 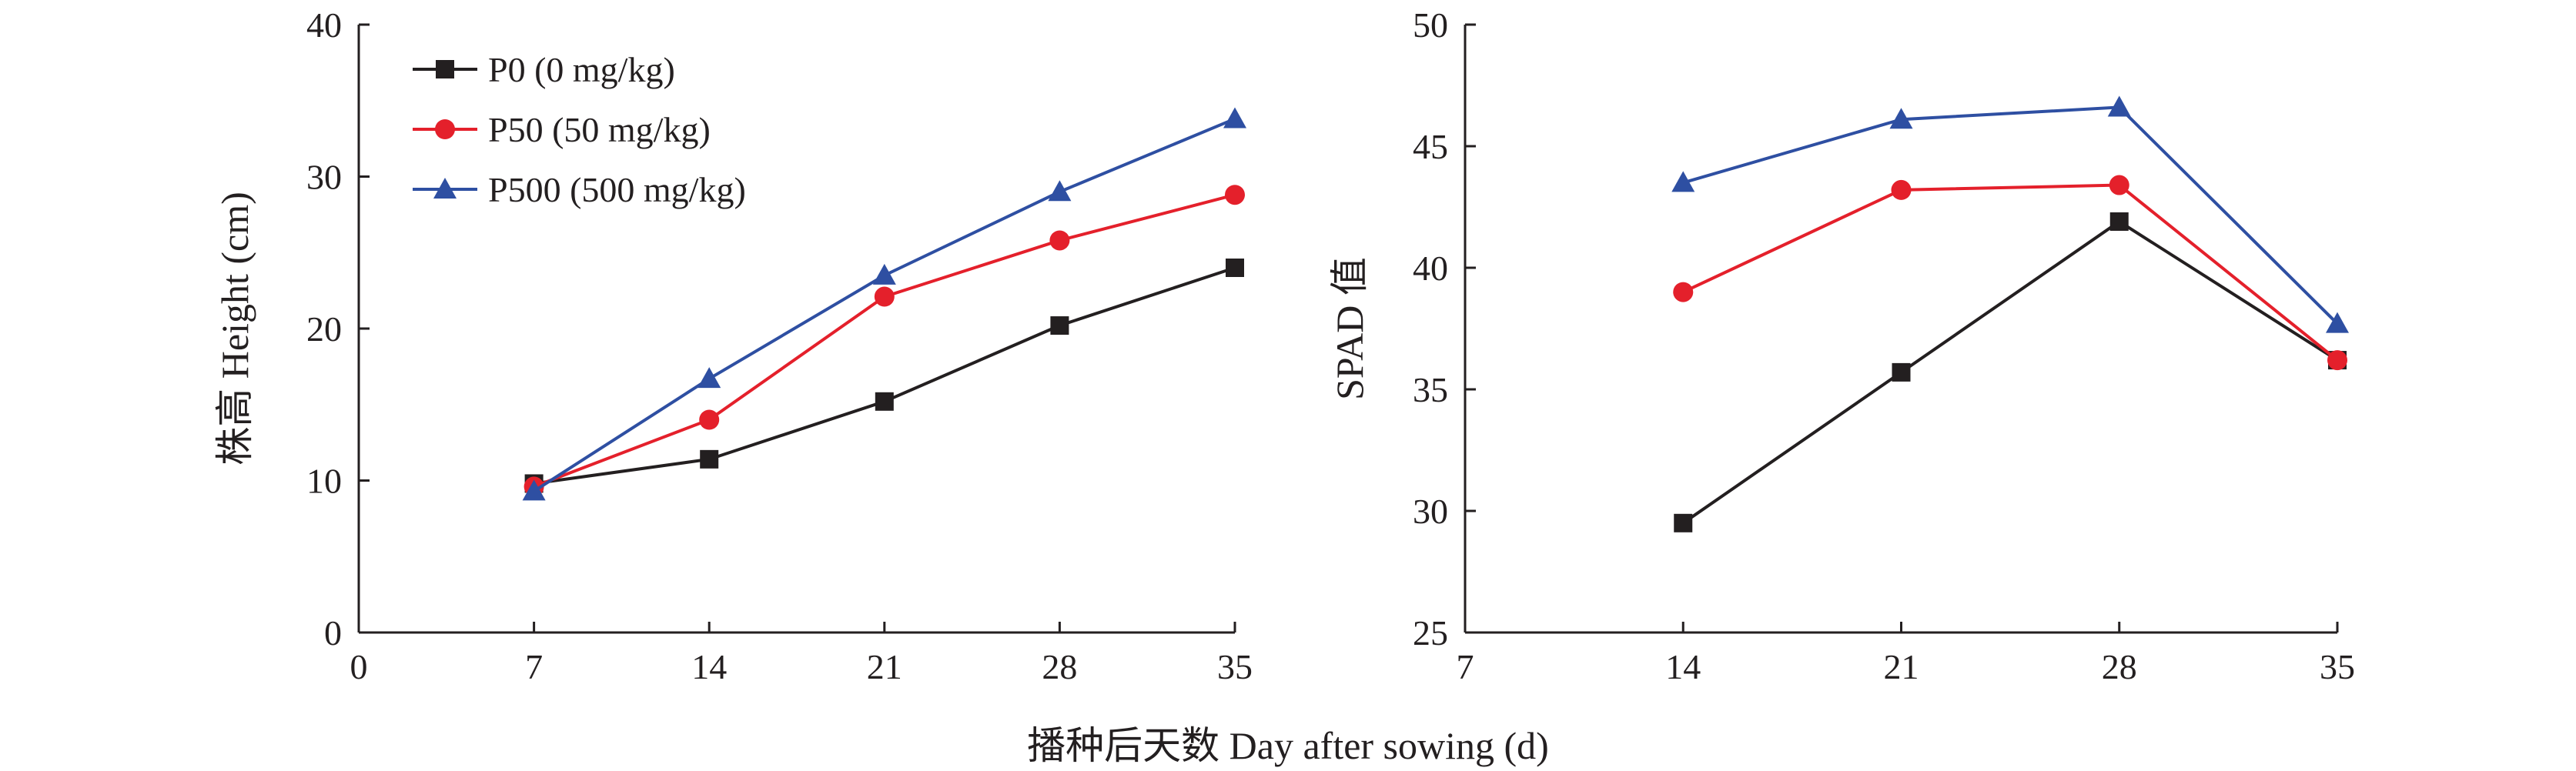 What do you see at coordinates (324, 329) in the screenshot?
I see `y-tick-label: 20` at bounding box center [324, 329].